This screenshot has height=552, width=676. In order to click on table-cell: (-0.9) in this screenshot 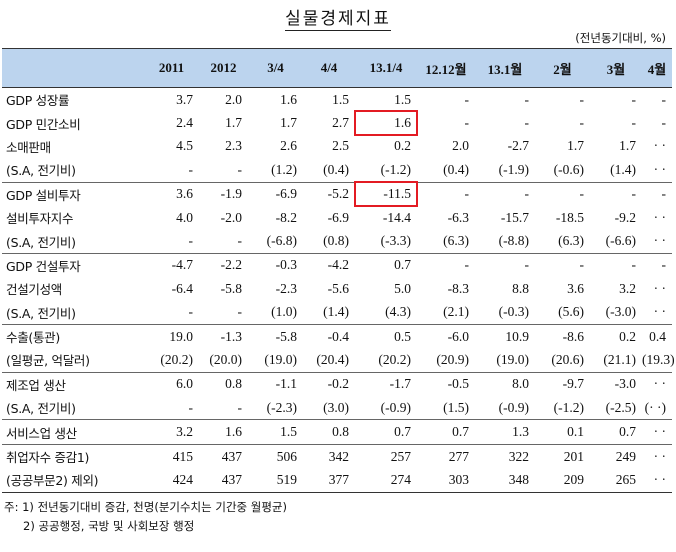, I will do `click(513, 407)`.